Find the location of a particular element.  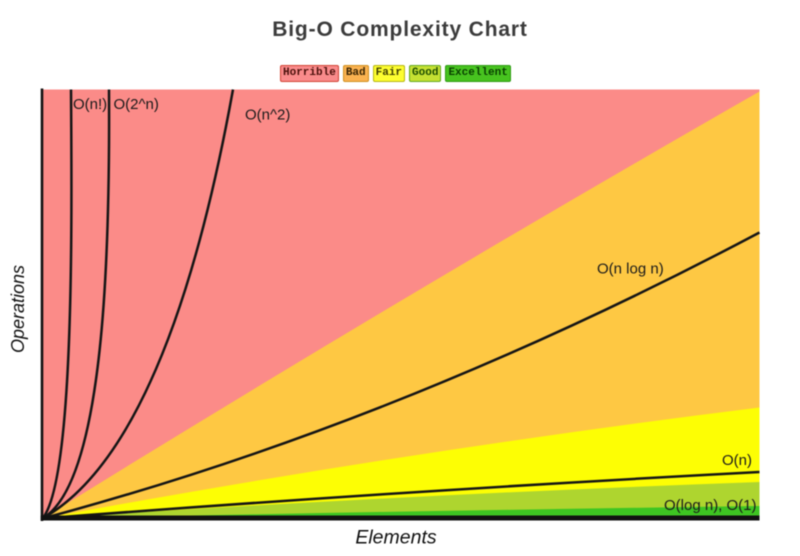

svg-text: O(n log n) is located at coordinates (630, 269).